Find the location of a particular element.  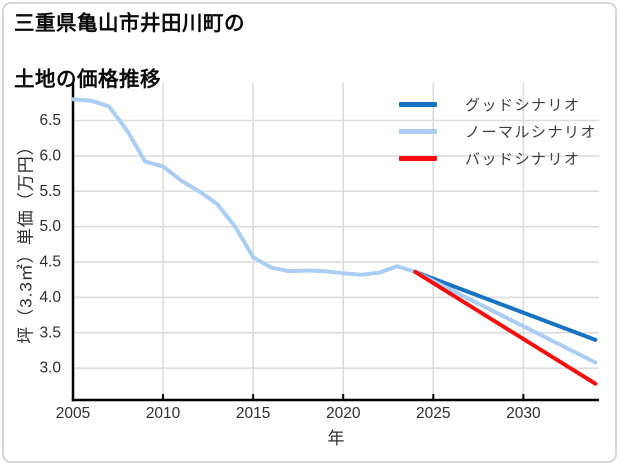

y-tick-label: 3.5 is located at coordinates (50, 332).